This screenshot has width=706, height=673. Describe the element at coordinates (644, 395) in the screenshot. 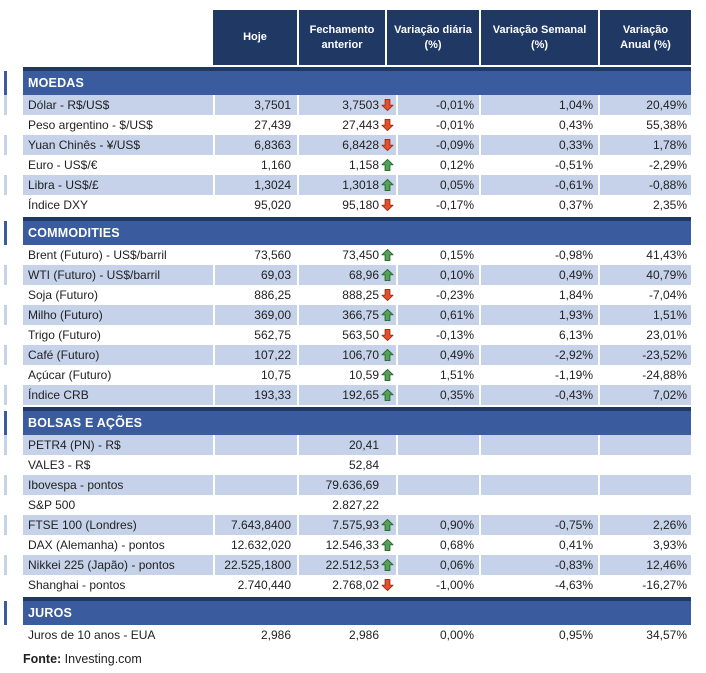

I see `cell-variacao-anual: 7,02%` at that location.